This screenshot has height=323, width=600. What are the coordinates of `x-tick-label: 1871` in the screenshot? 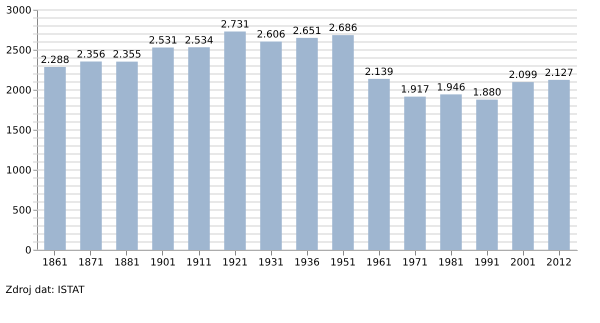 It's located at (91, 263).